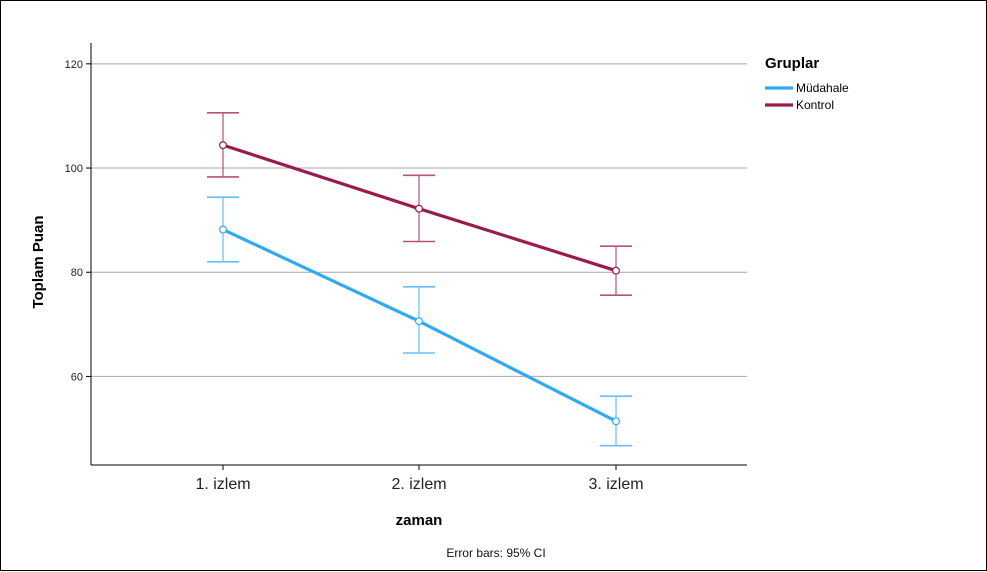  I want to click on x-axis-title: zaman, so click(419, 520).